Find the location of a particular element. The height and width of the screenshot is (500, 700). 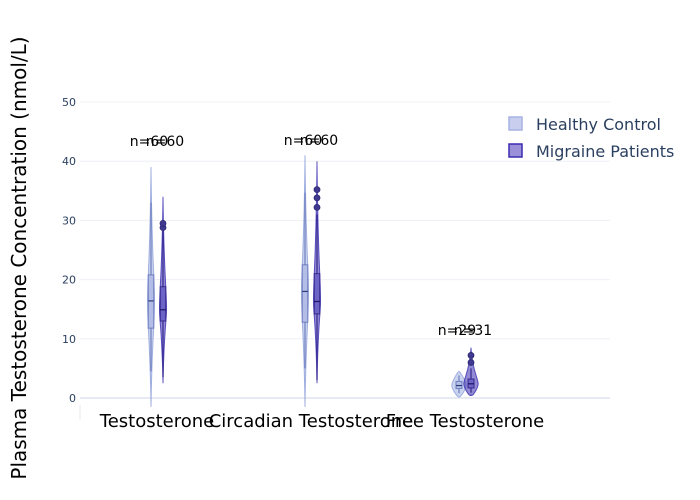

y-tick-label: 30 is located at coordinates (69, 220).